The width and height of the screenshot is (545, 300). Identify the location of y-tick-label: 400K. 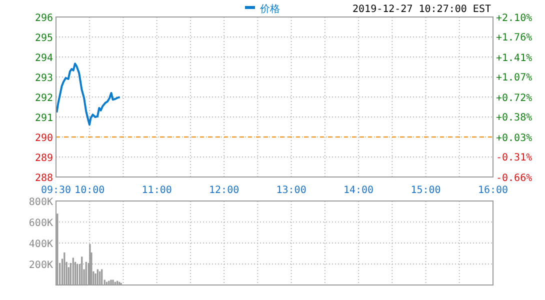
(40, 244).